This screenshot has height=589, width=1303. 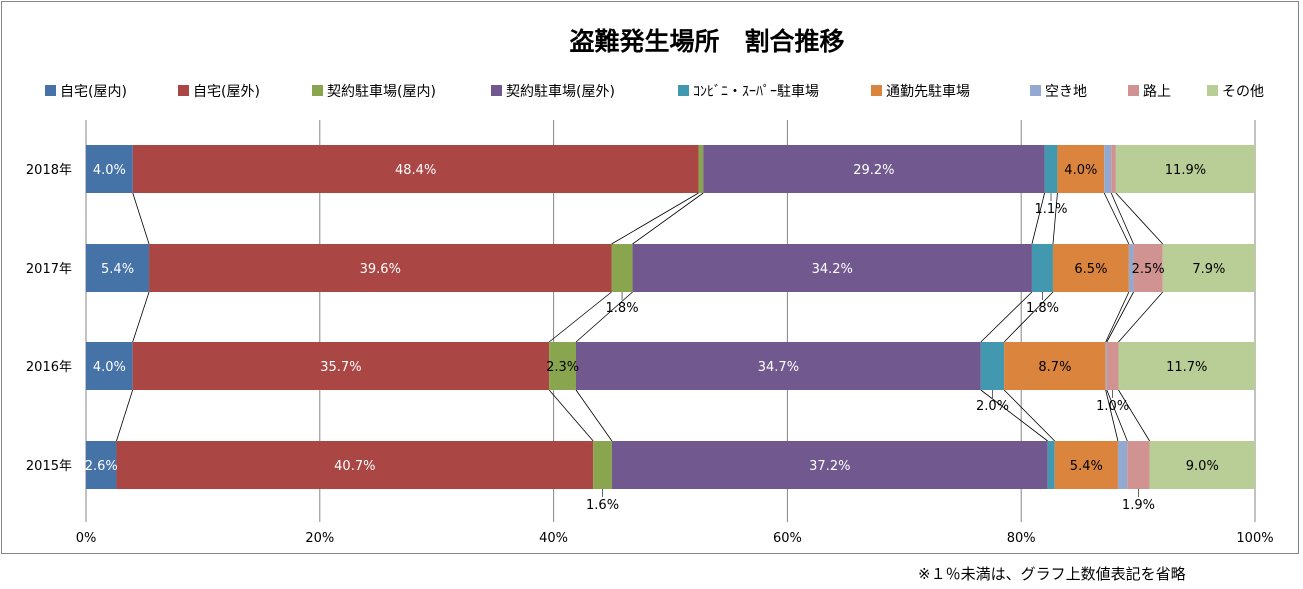 What do you see at coordinates (1054, 367) in the screenshot?
I see `data-label: 8.7%` at bounding box center [1054, 367].